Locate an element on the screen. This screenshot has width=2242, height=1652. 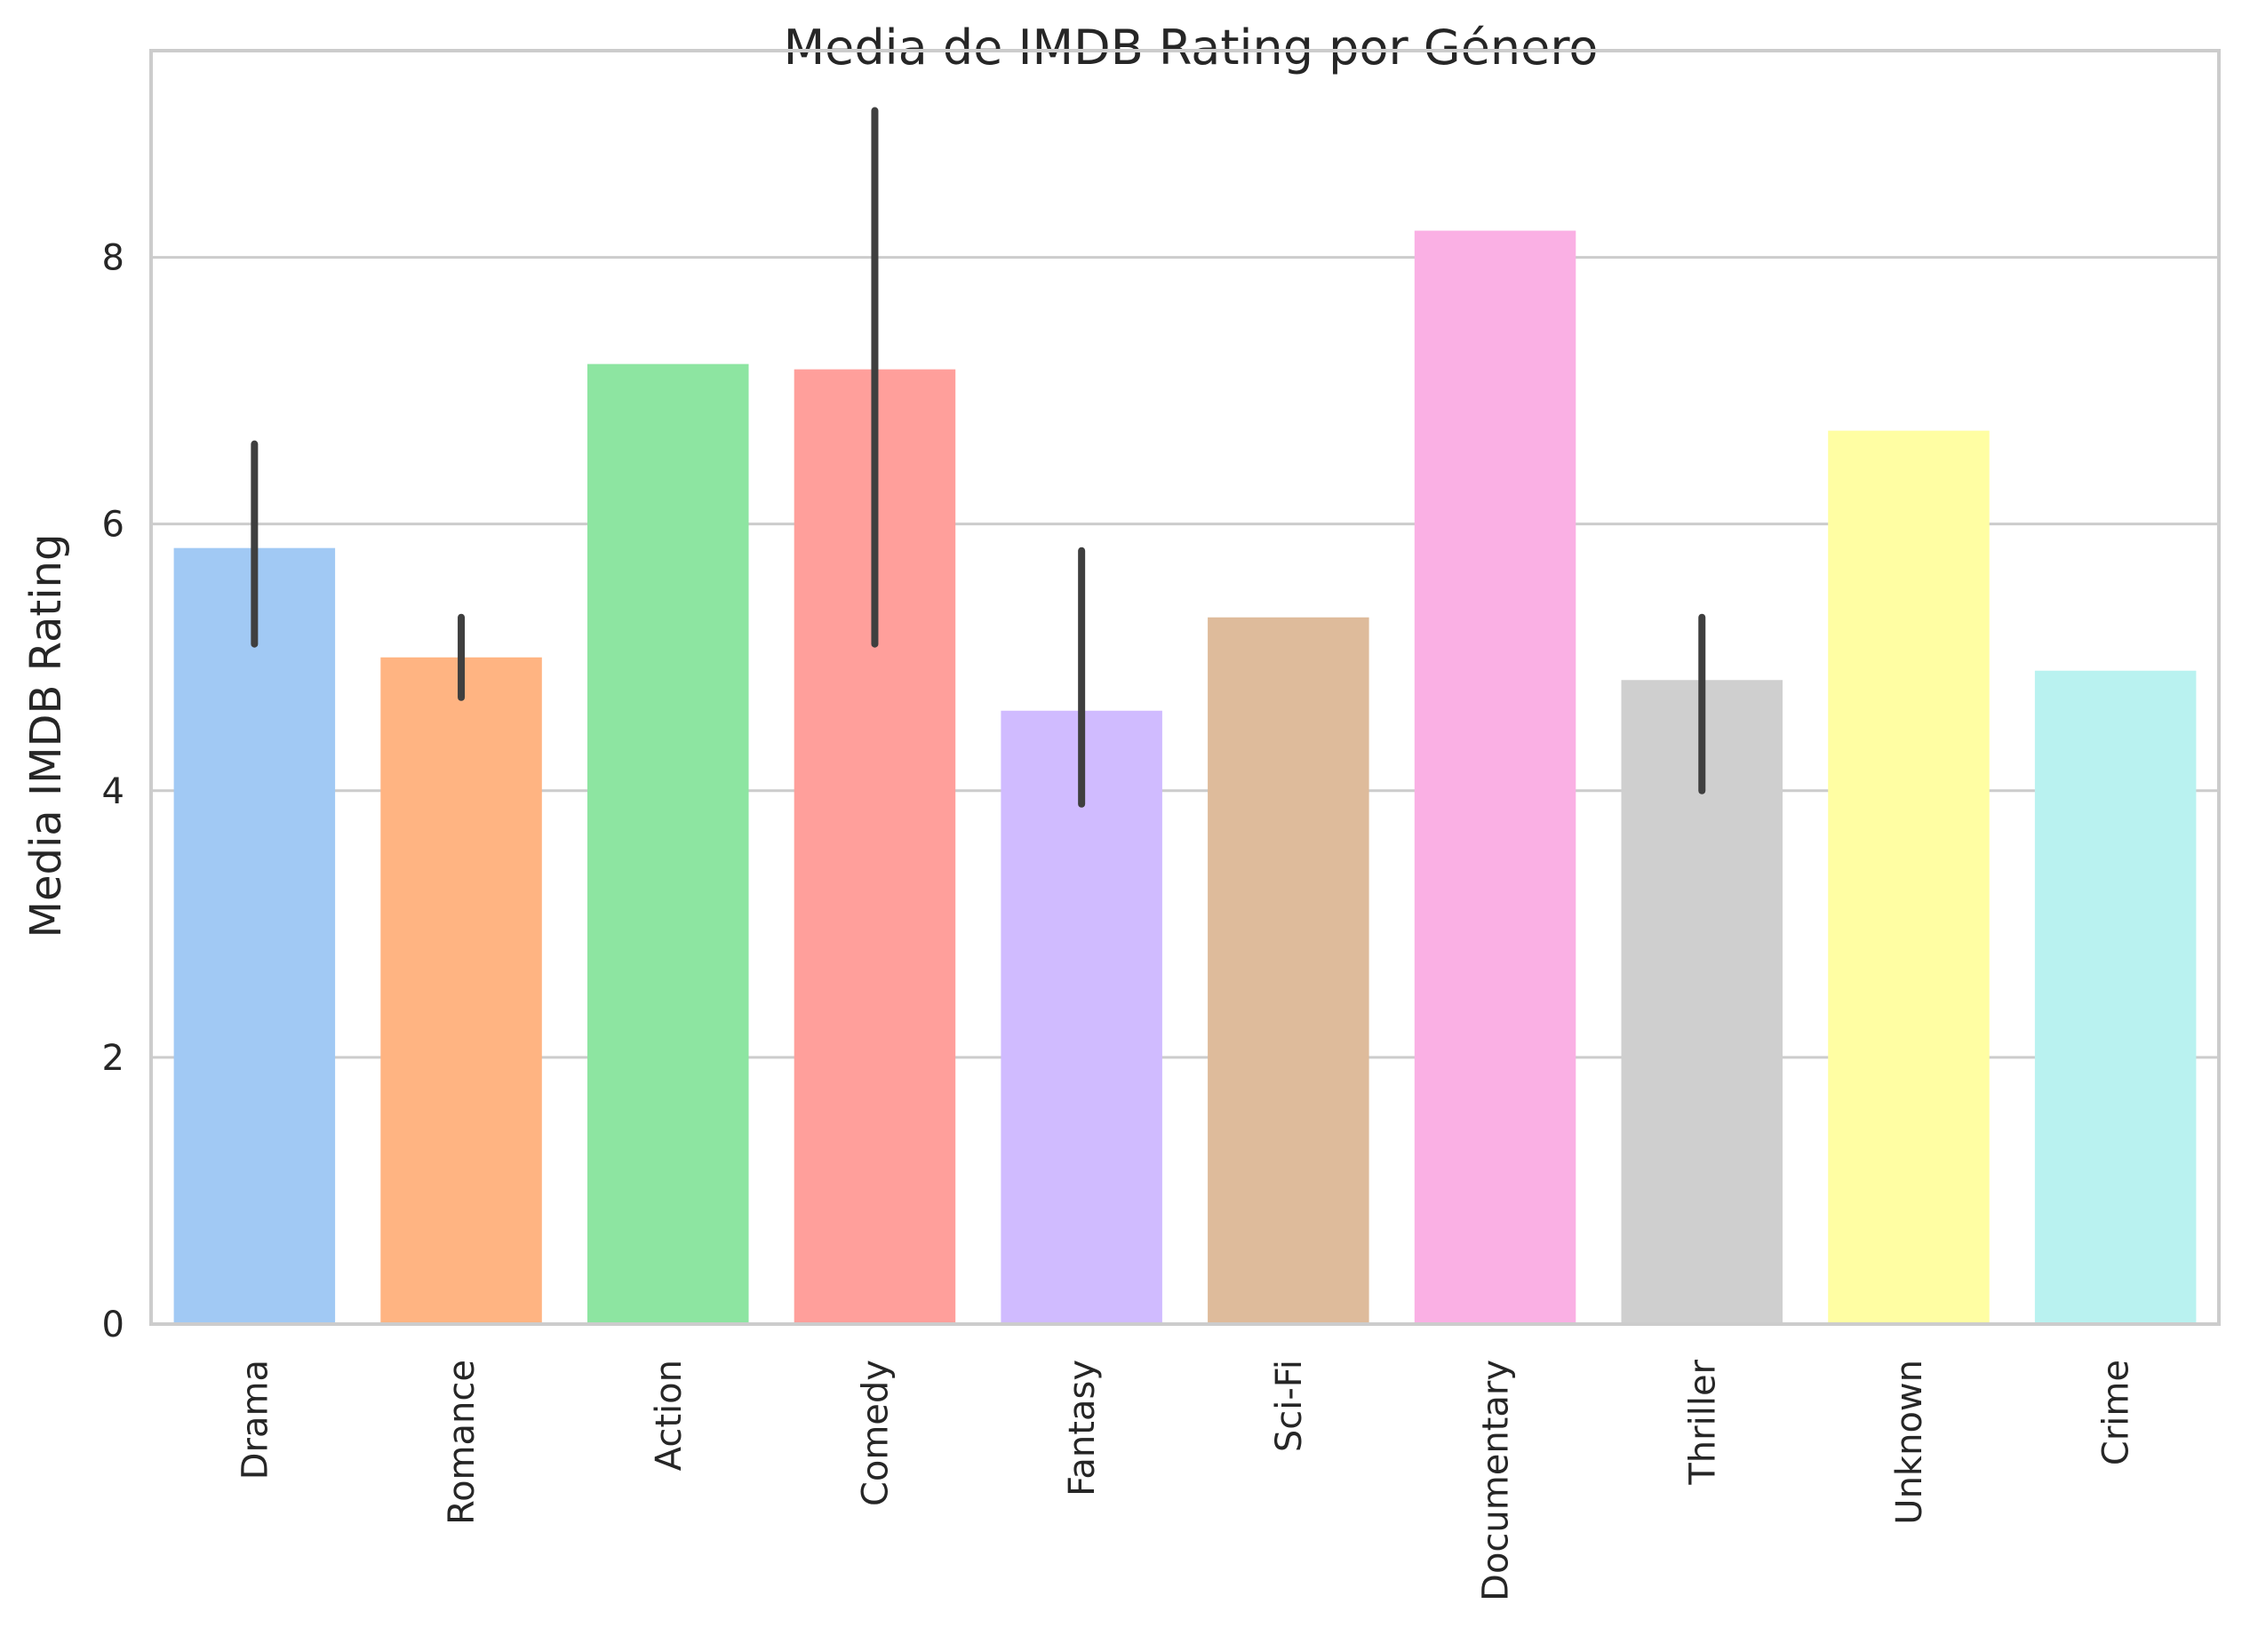
x-tick-label: Drama is located at coordinates (255, 1420).